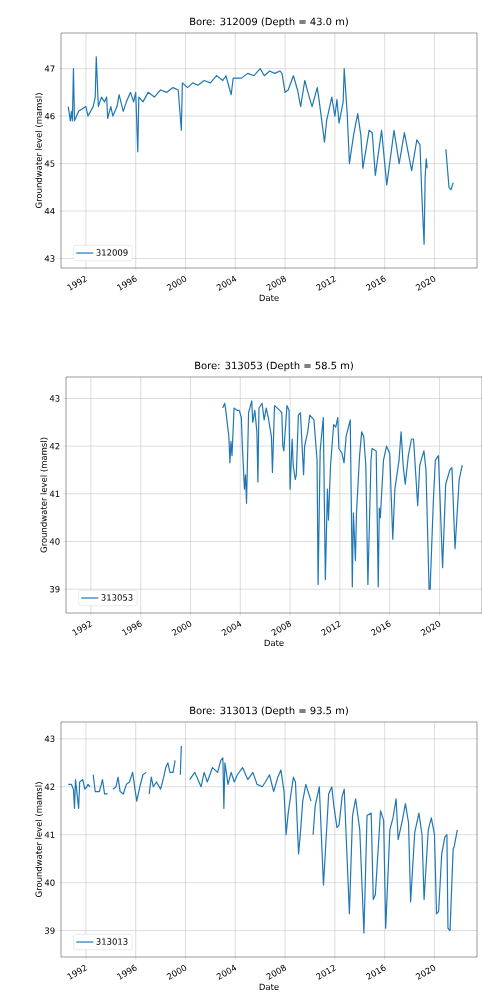  What do you see at coordinates (269, 711) in the screenshot?
I see `chart-title: Bore: 313013 (Depth = 93.5 m)` at bounding box center [269, 711].